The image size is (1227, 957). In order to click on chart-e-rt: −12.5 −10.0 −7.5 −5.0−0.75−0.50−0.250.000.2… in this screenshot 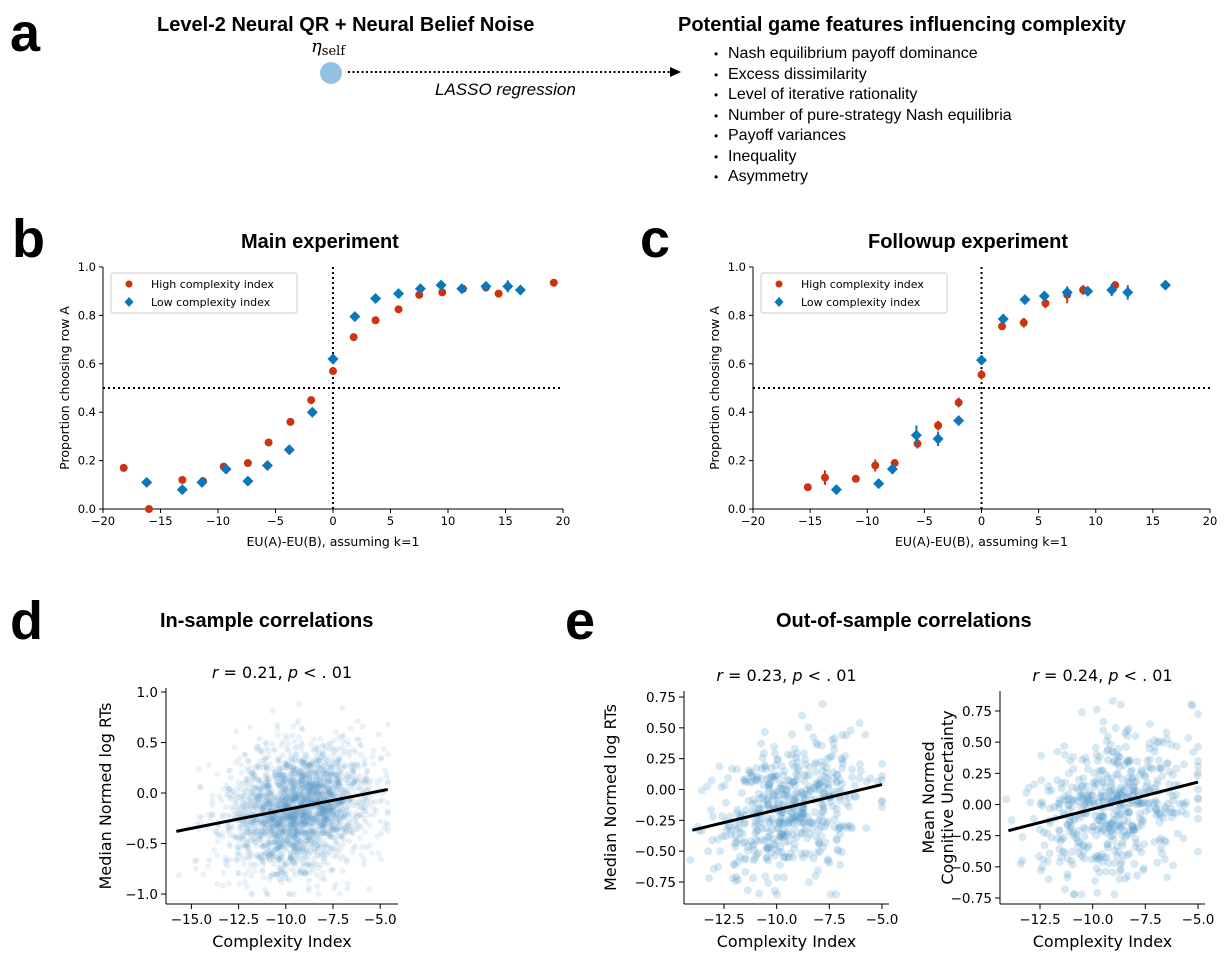, I will do `click(749, 808)`.